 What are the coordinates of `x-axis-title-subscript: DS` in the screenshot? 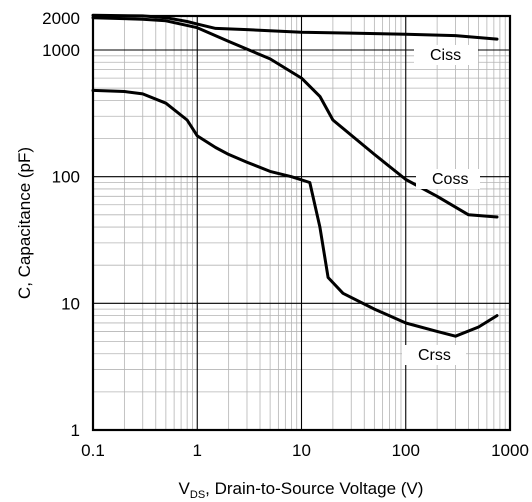 It's located at (197, 495).